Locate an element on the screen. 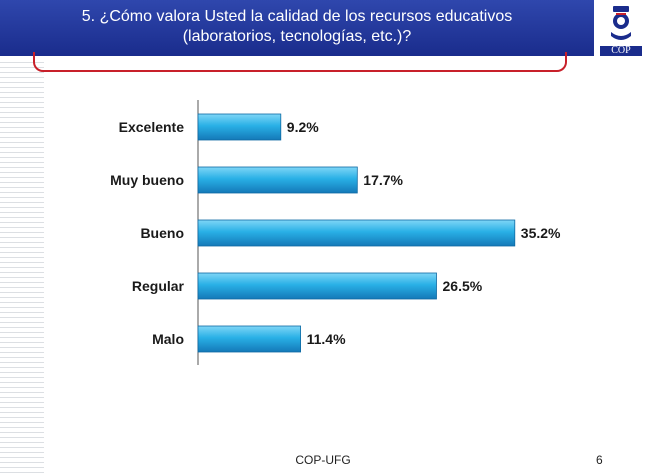 The width and height of the screenshot is (646, 475). category-label: Excelente is located at coordinates (152, 127).